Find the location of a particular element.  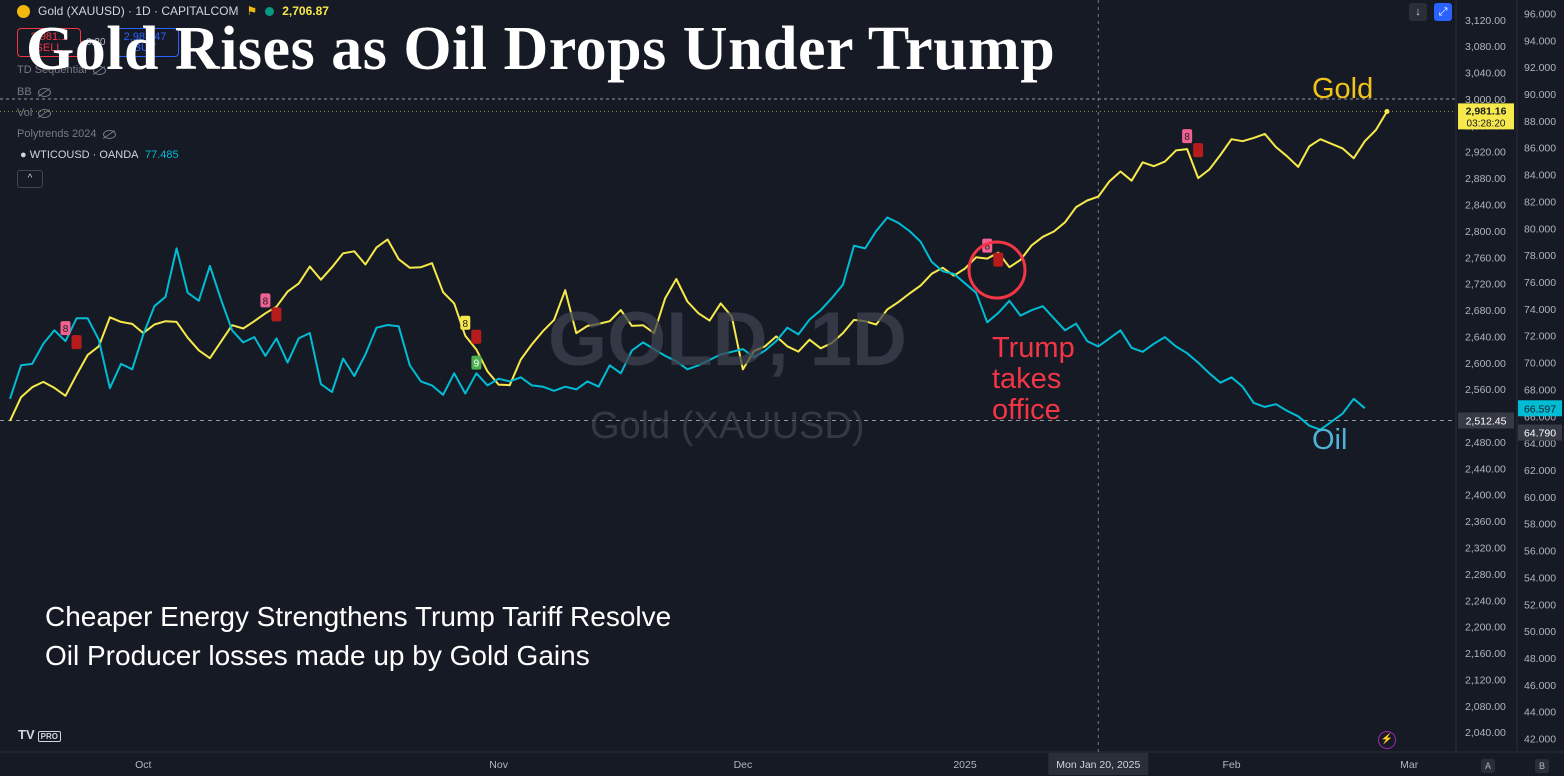

sell-label: SELL is located at coordinates (49, 47).